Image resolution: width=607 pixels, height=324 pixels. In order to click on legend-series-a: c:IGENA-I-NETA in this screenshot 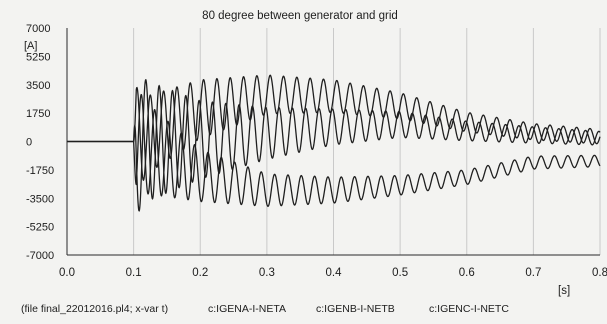, I will do `click(247, 309)`.